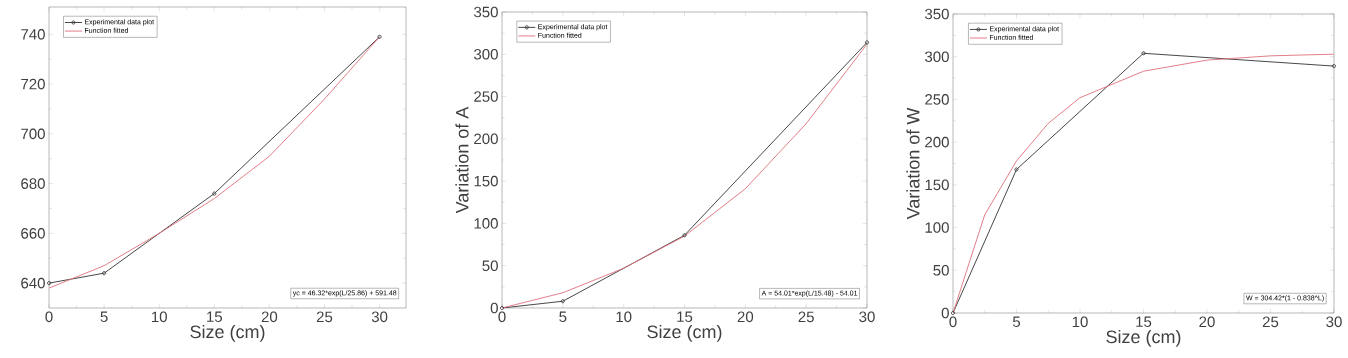 The image size is (1348, 358). What do you see at coordinates (33, 84) in the screenshot?
I see `y-tick-label: 720` at bounding box center [33, 84].